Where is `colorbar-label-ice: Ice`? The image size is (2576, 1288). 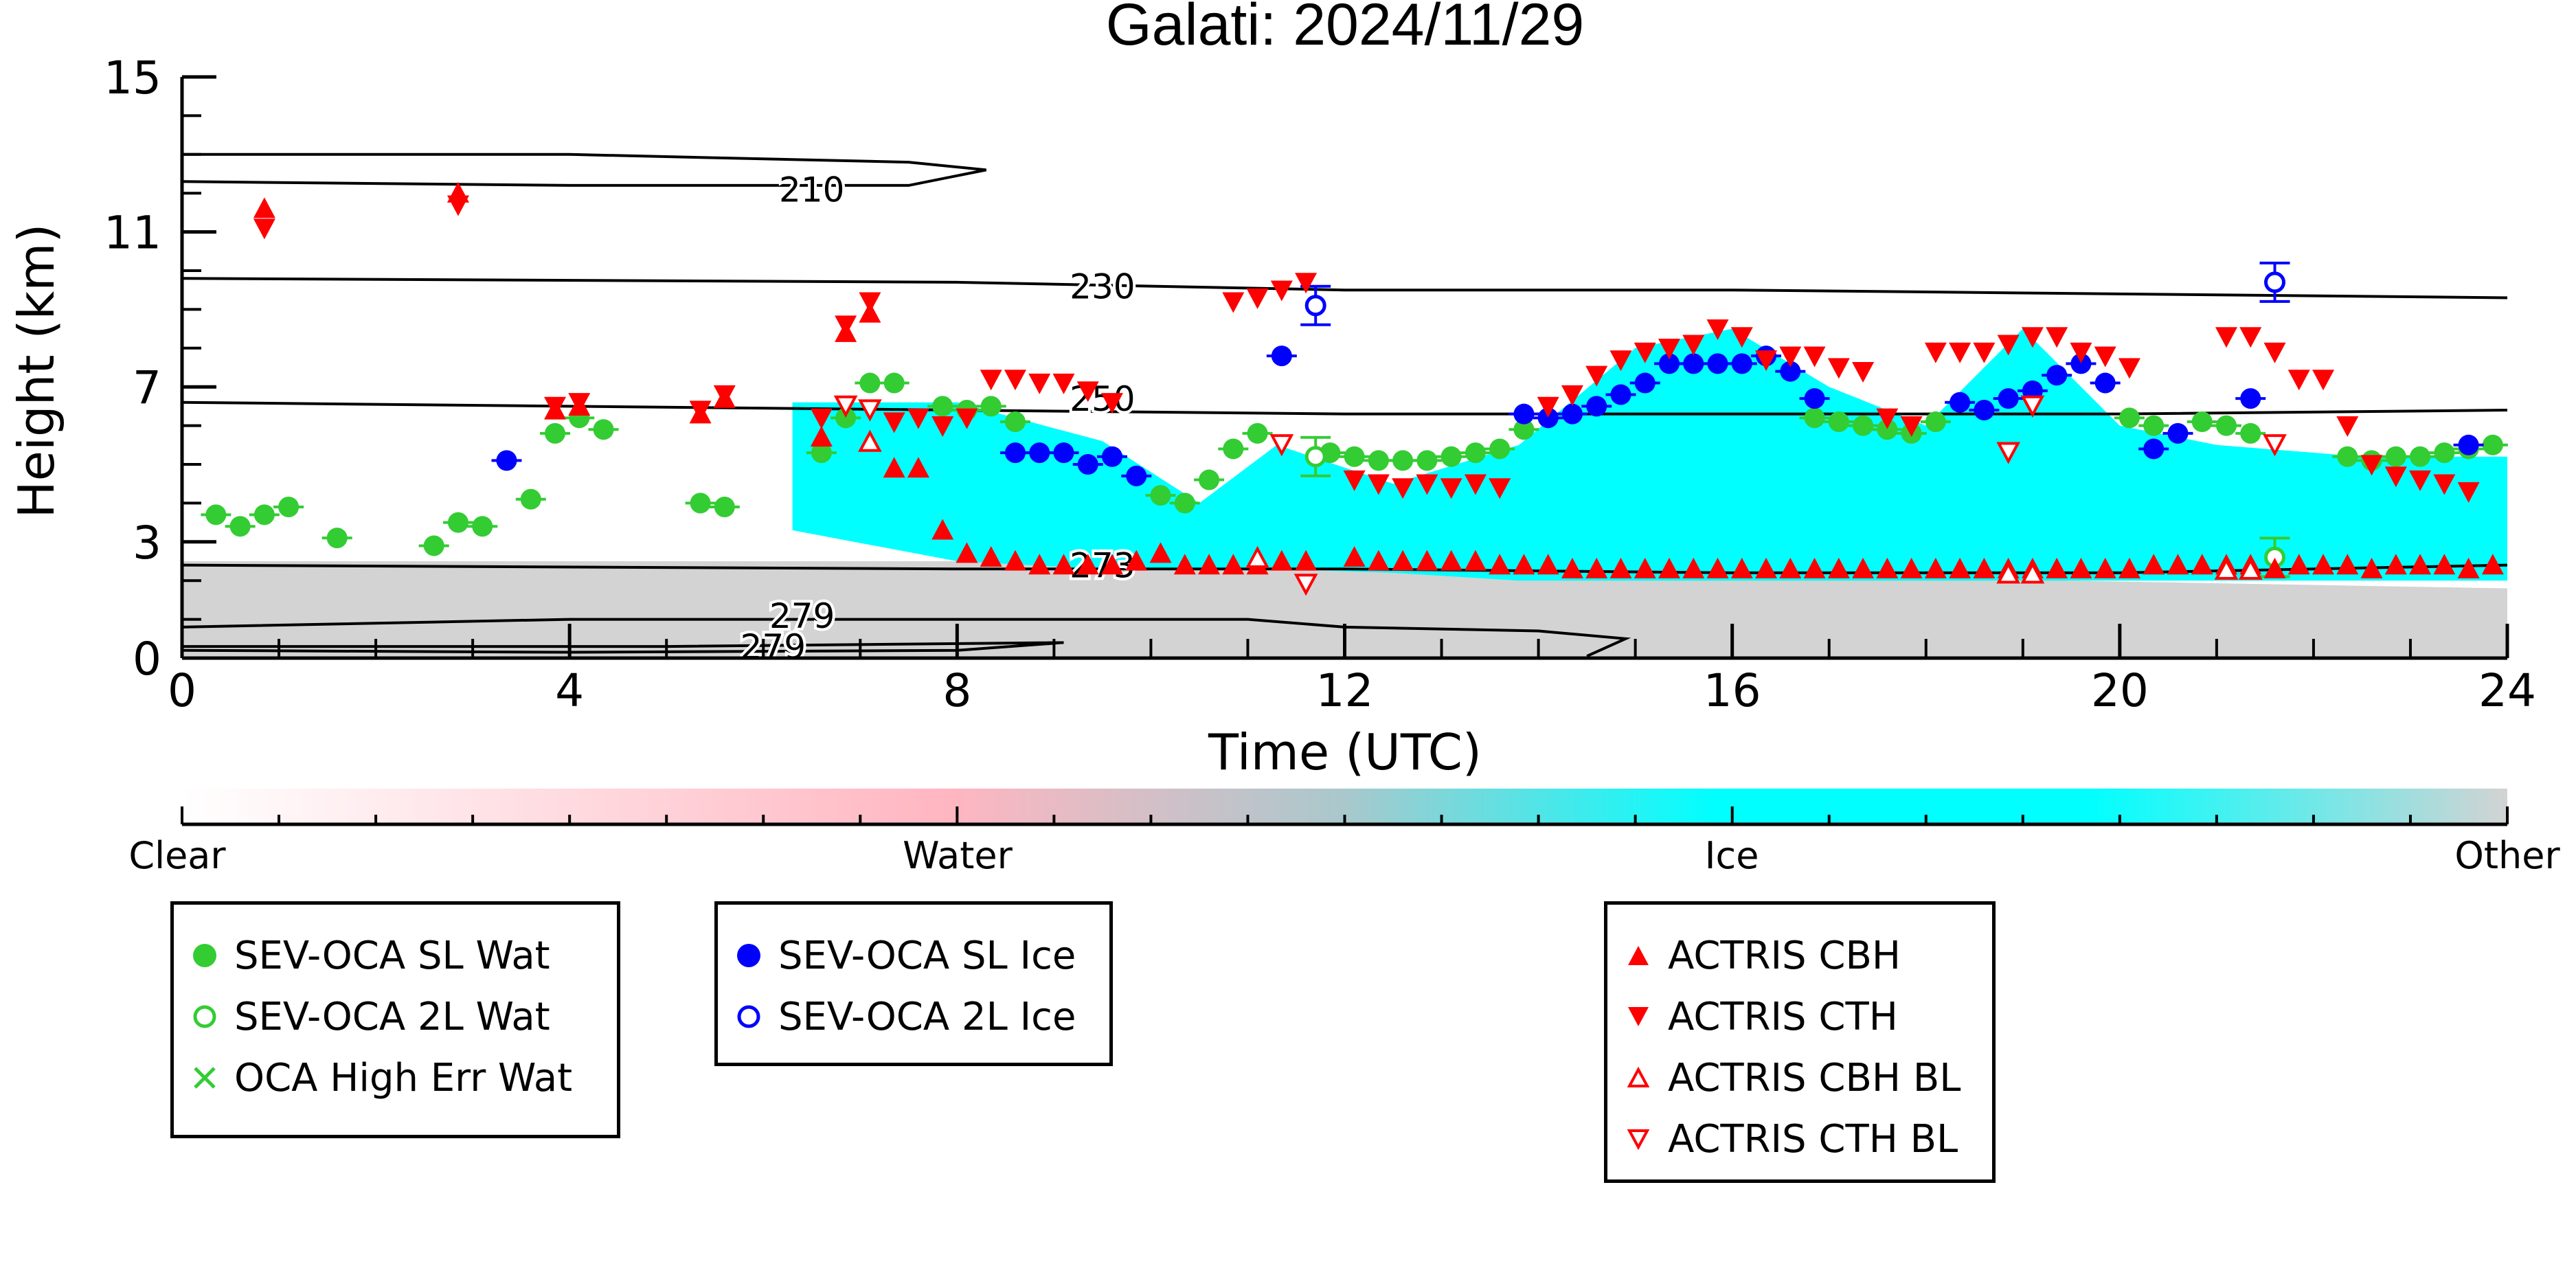
colorbar-label-ice: Ice is located at coordinates (1732, 855).